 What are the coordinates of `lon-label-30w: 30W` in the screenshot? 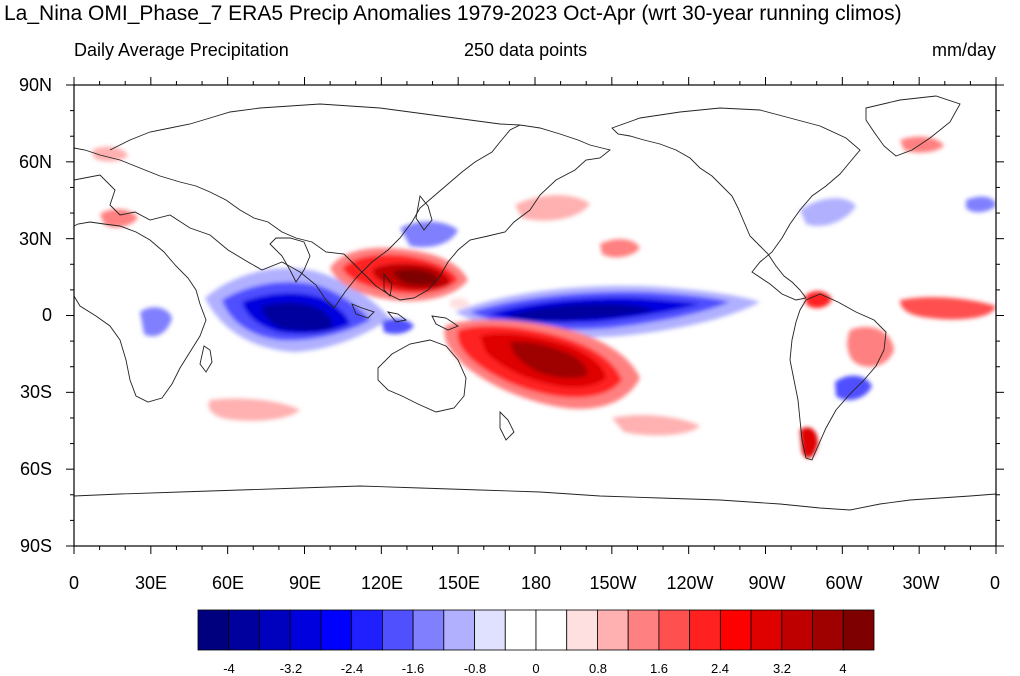 It's located at (921, 583).